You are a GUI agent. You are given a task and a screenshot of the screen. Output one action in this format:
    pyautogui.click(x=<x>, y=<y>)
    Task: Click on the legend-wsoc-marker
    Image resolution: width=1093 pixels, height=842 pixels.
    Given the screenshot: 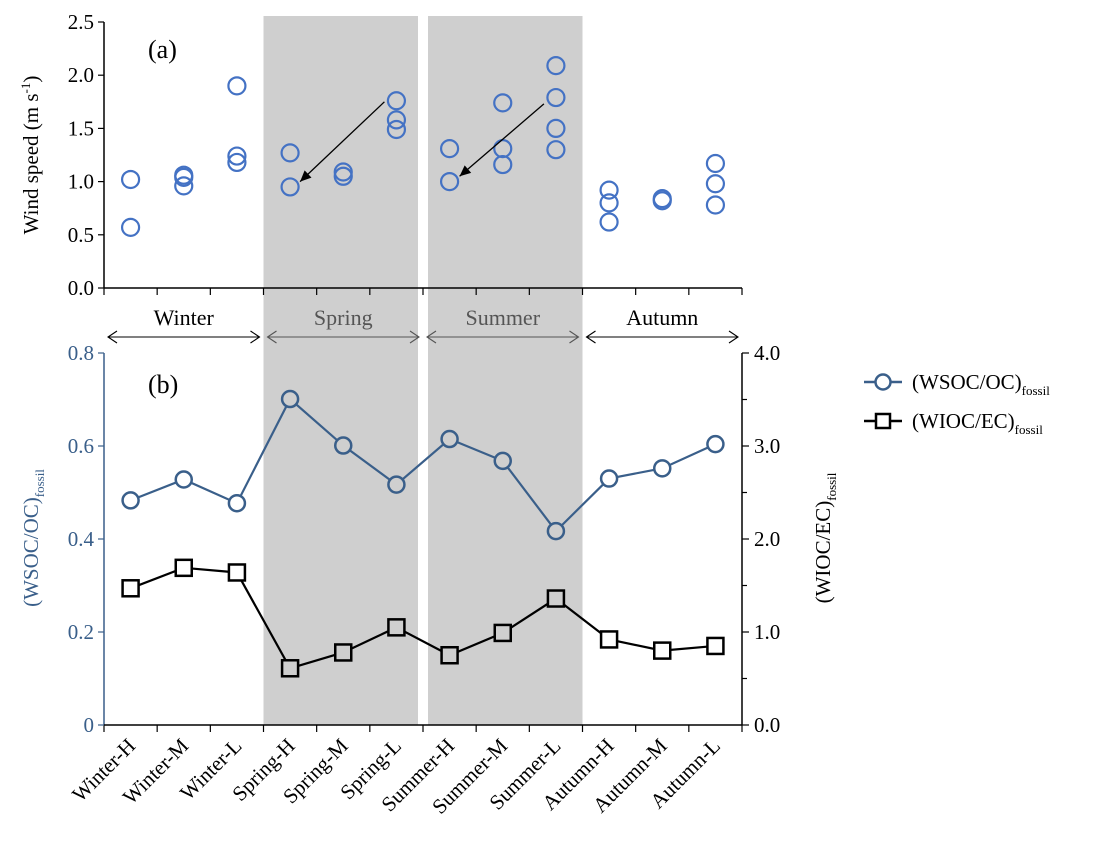 What is the action you would take?
    pyautogui.click(x=883, y=382)
    